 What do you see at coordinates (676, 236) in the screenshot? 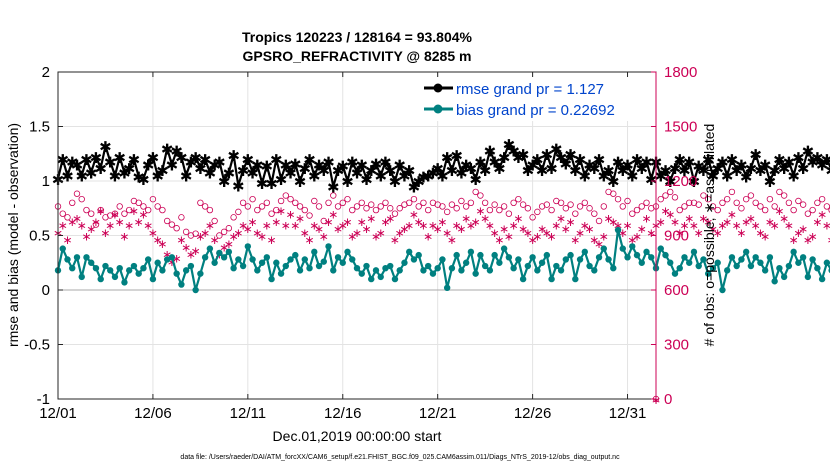
I see `y-right-tick-label: 900` at bounding box center [676, 236].